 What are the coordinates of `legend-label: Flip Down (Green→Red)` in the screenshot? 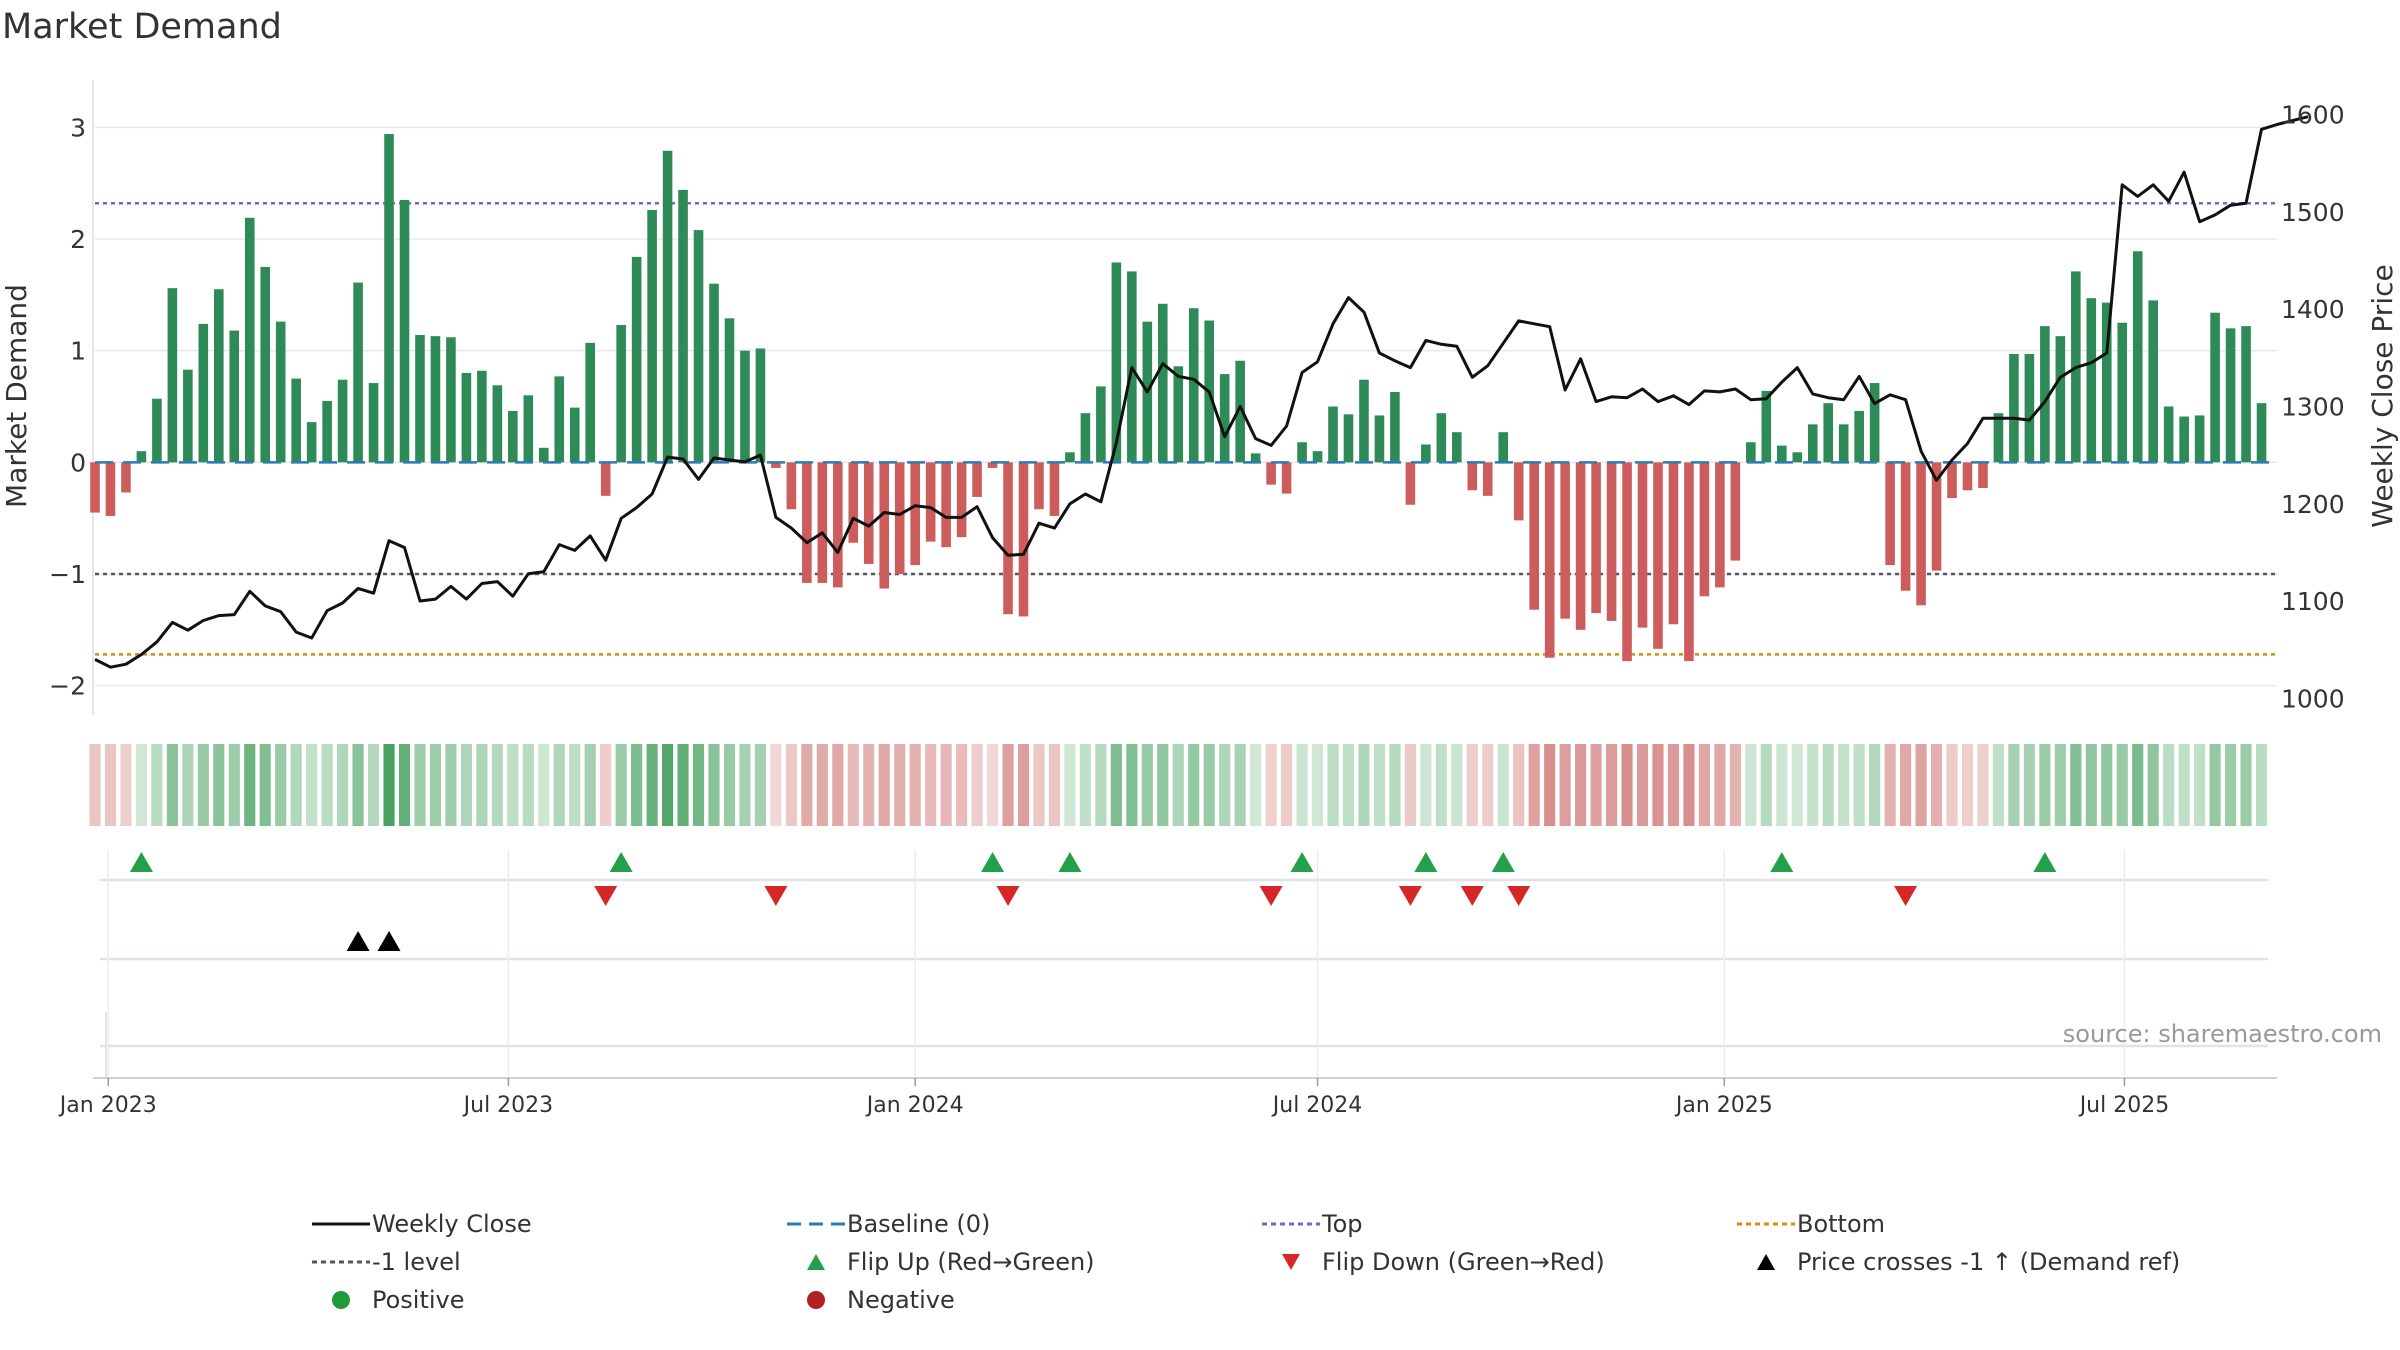 It's located at (1463, 1262).